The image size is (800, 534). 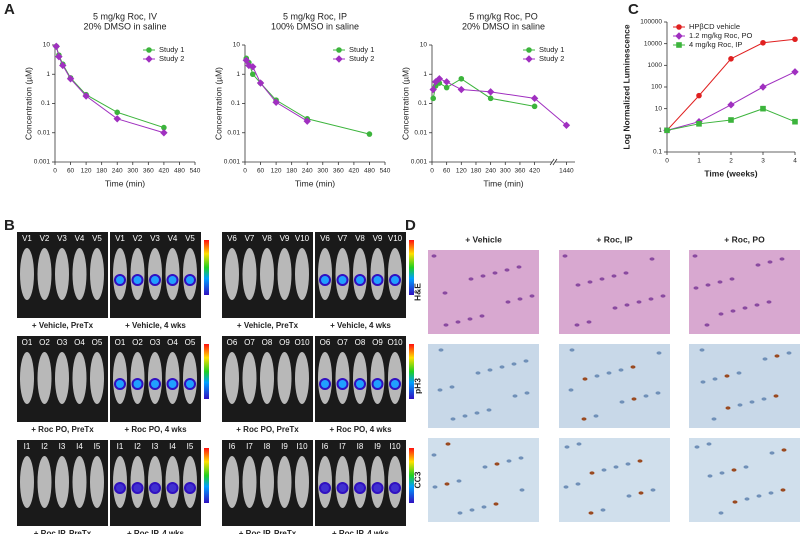 What do you see at coordinates (172, 446) in the screenshot?
I see `mouse-id: I4` at bounding box center [172, 446].